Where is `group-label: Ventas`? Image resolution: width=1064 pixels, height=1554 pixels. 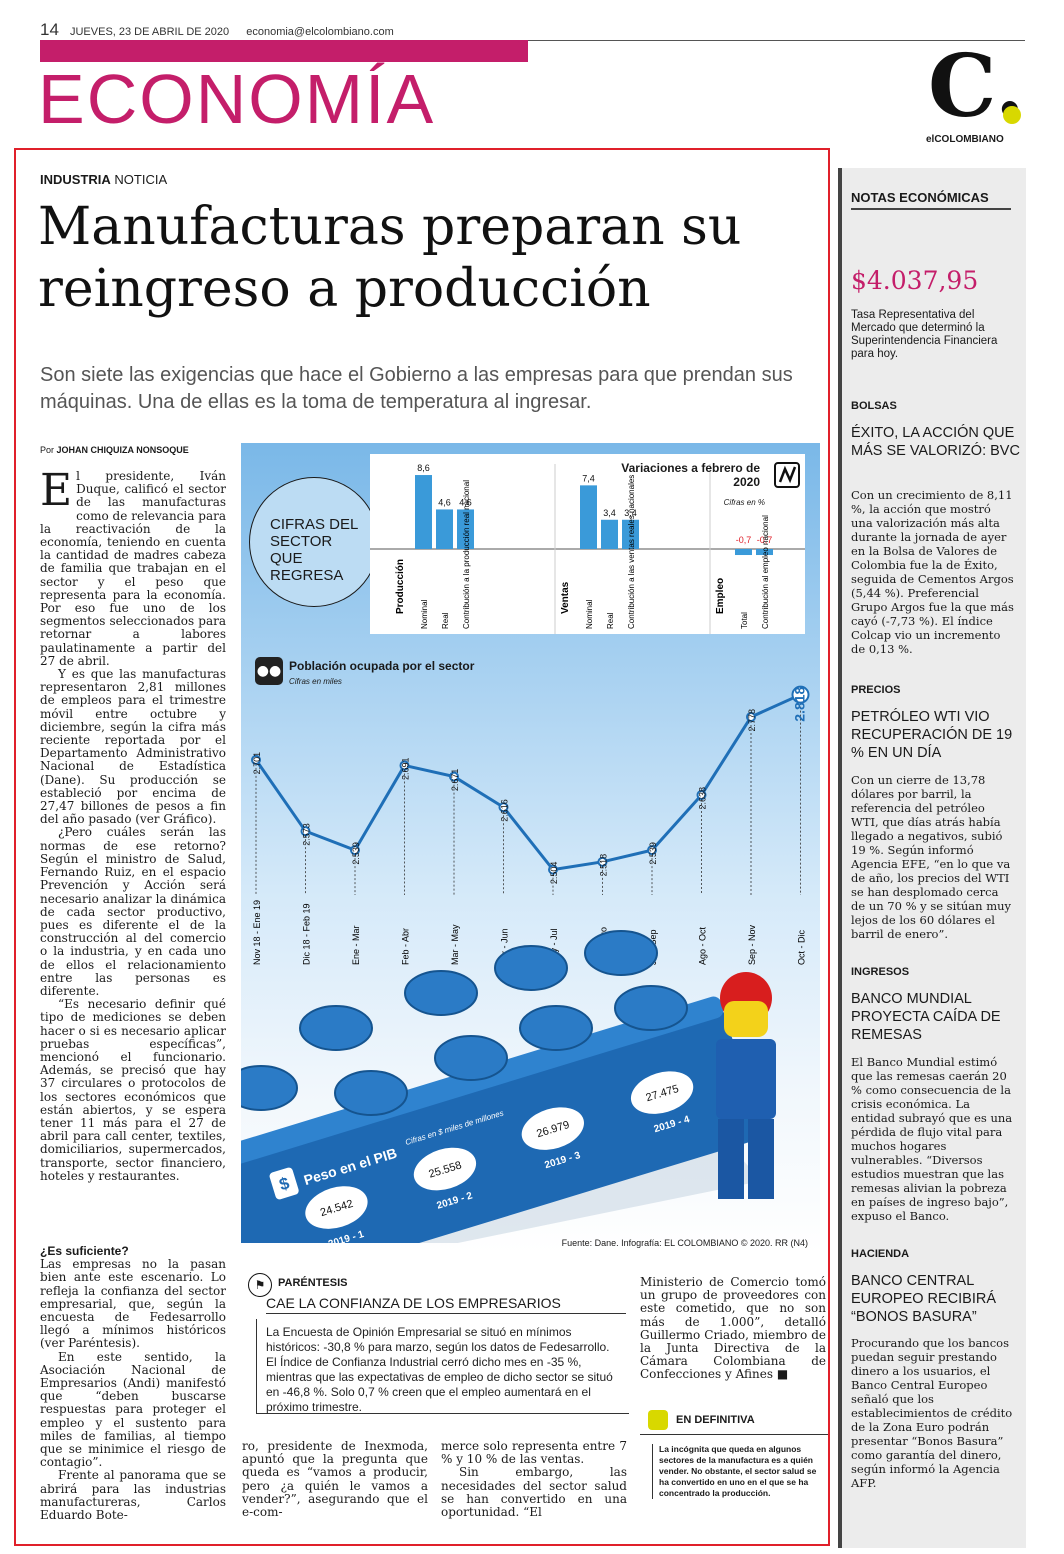
group-label: Ventas is located at coordinates (565, 597).